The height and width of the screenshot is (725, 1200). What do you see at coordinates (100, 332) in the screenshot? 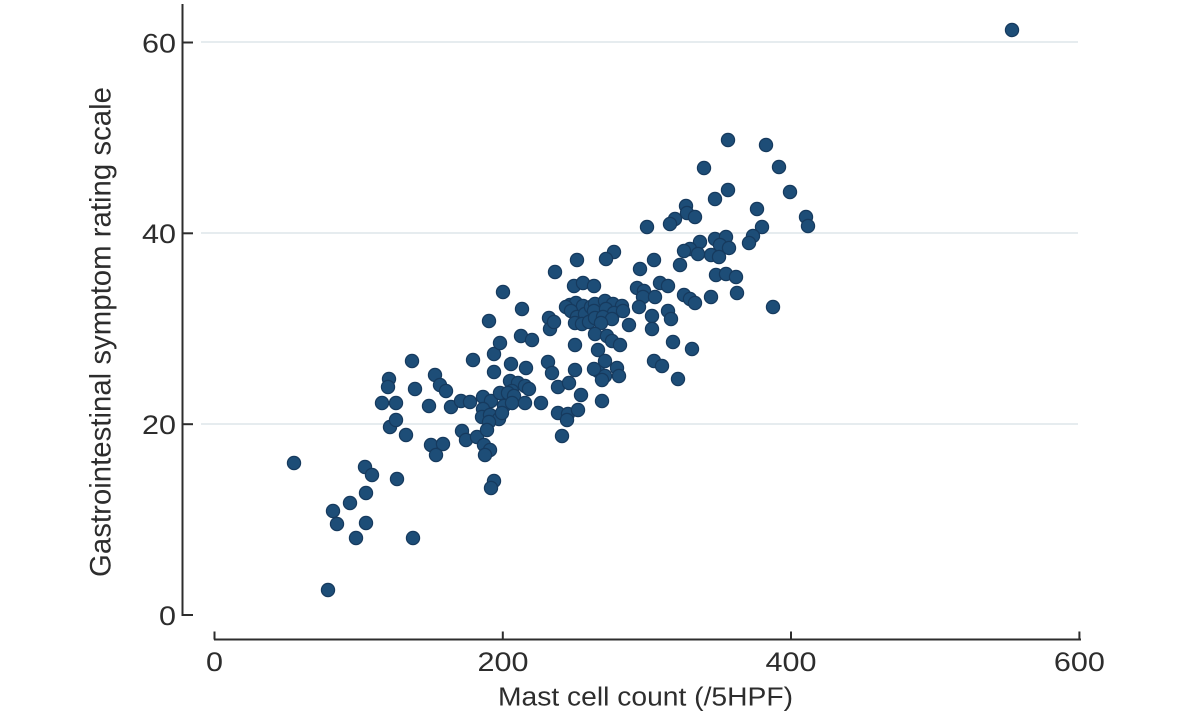
I see `svg-text:Gastrointestinal symptom ratin: Gastrointestinal symptom rating scale` at bounding box center [100, 332].